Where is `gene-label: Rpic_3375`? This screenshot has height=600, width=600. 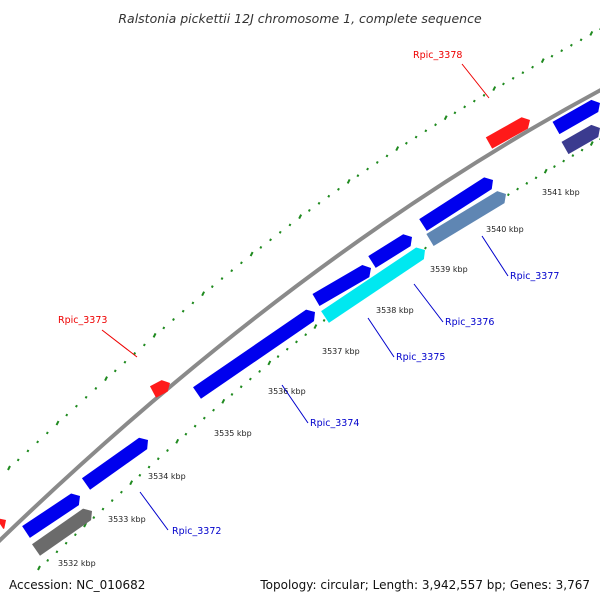
gene-label: Rpic_3375 is located at coordinates (420, 357).